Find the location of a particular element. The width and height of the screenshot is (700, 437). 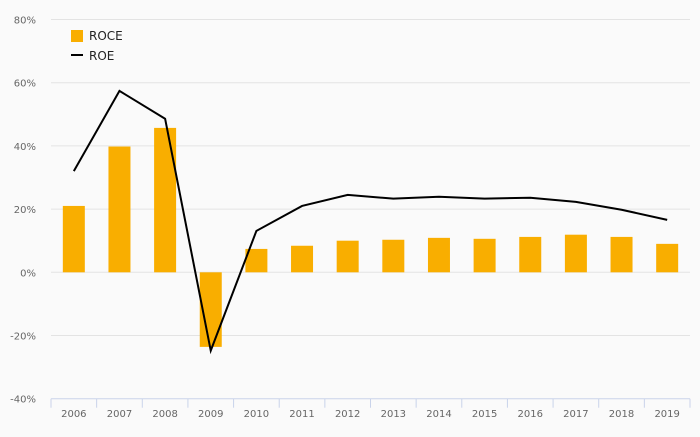

legend-roce-swatch is located at coordinates (77, 36).